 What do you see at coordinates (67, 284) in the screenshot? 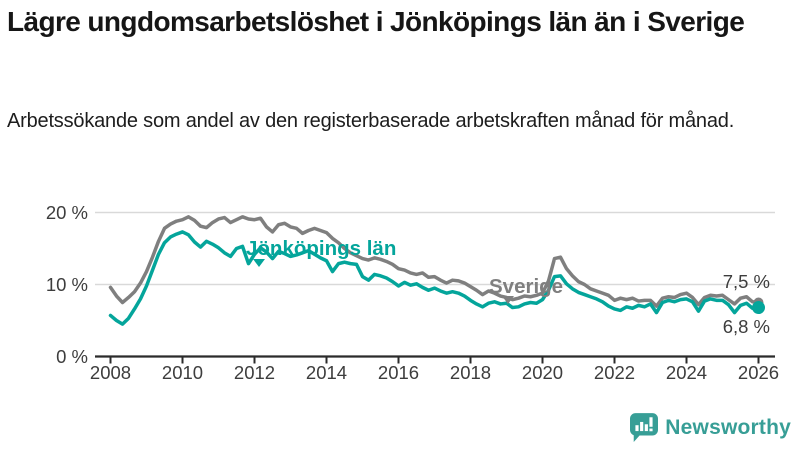
I see `y-tick-label: 10 %` at bounding box center [67, 284].